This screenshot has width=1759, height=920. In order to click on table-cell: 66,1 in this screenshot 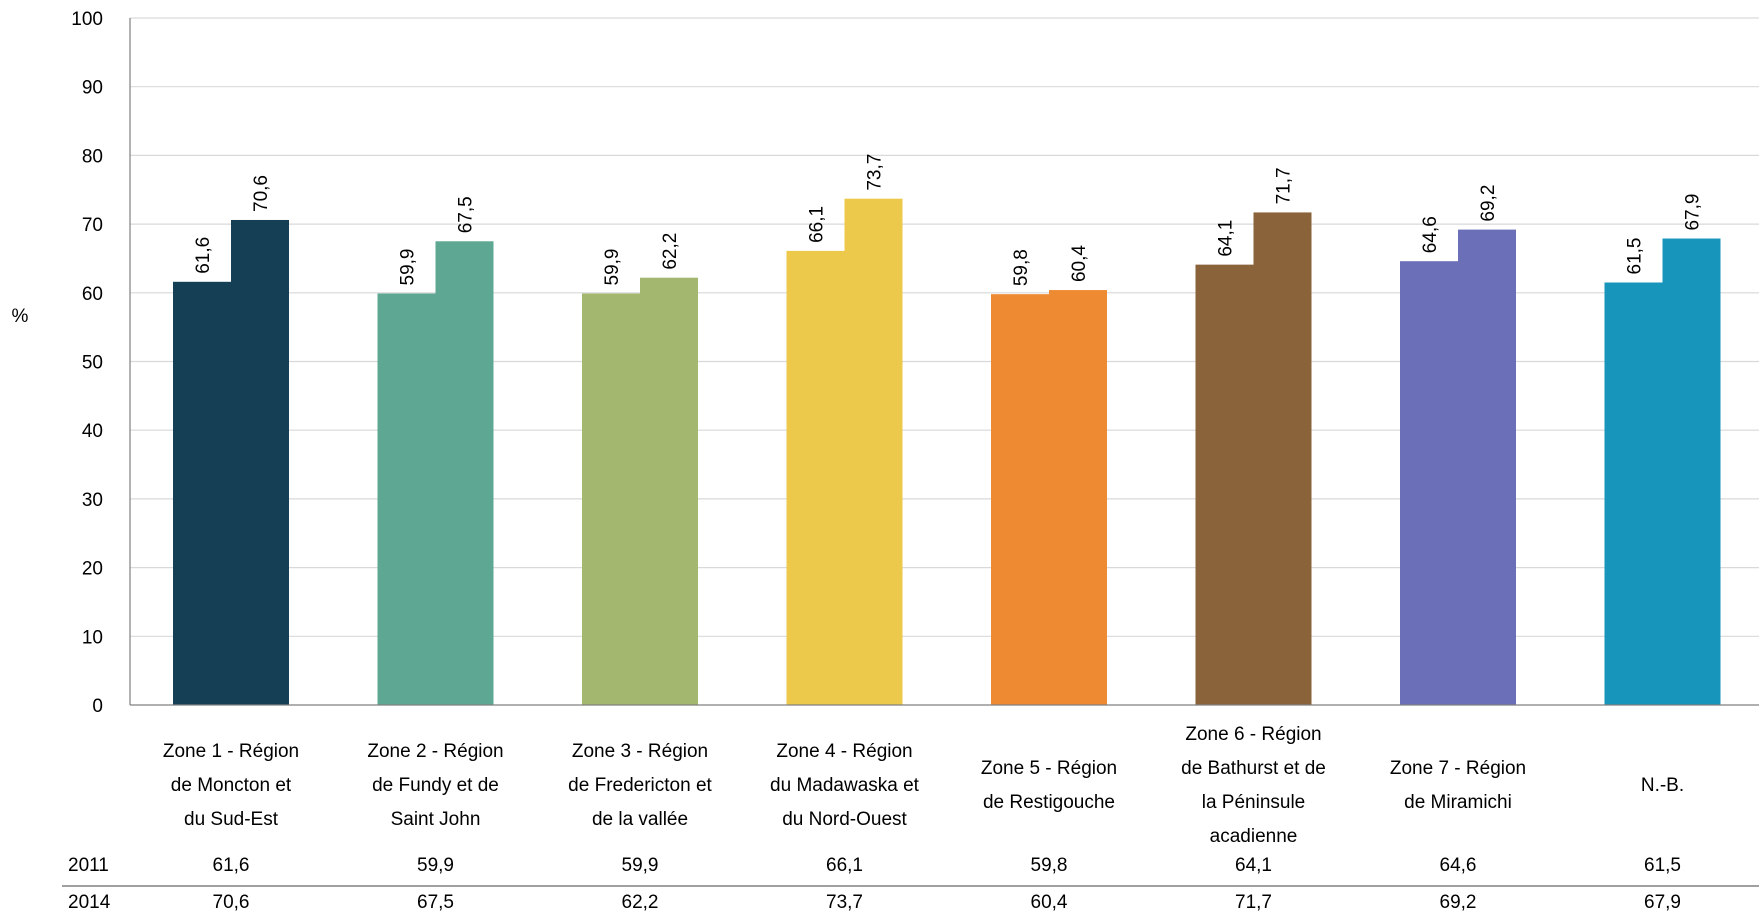, I will do `click(844, 865)`.